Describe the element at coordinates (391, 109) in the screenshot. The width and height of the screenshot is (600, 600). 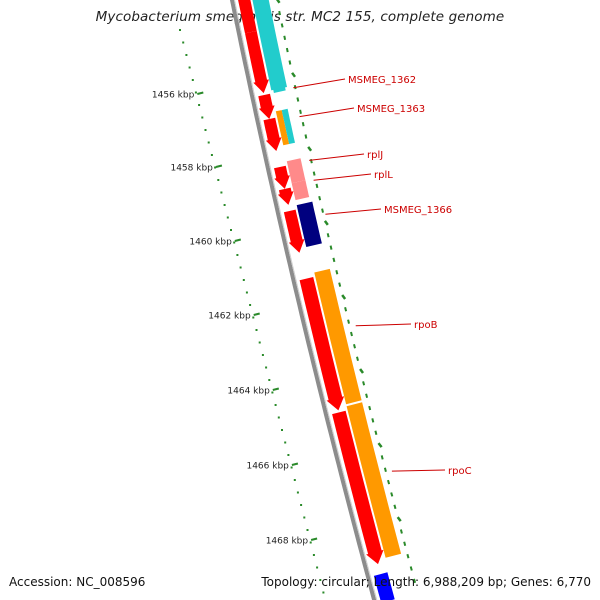
I see `gene-label: MSMEG_1363` at that location.